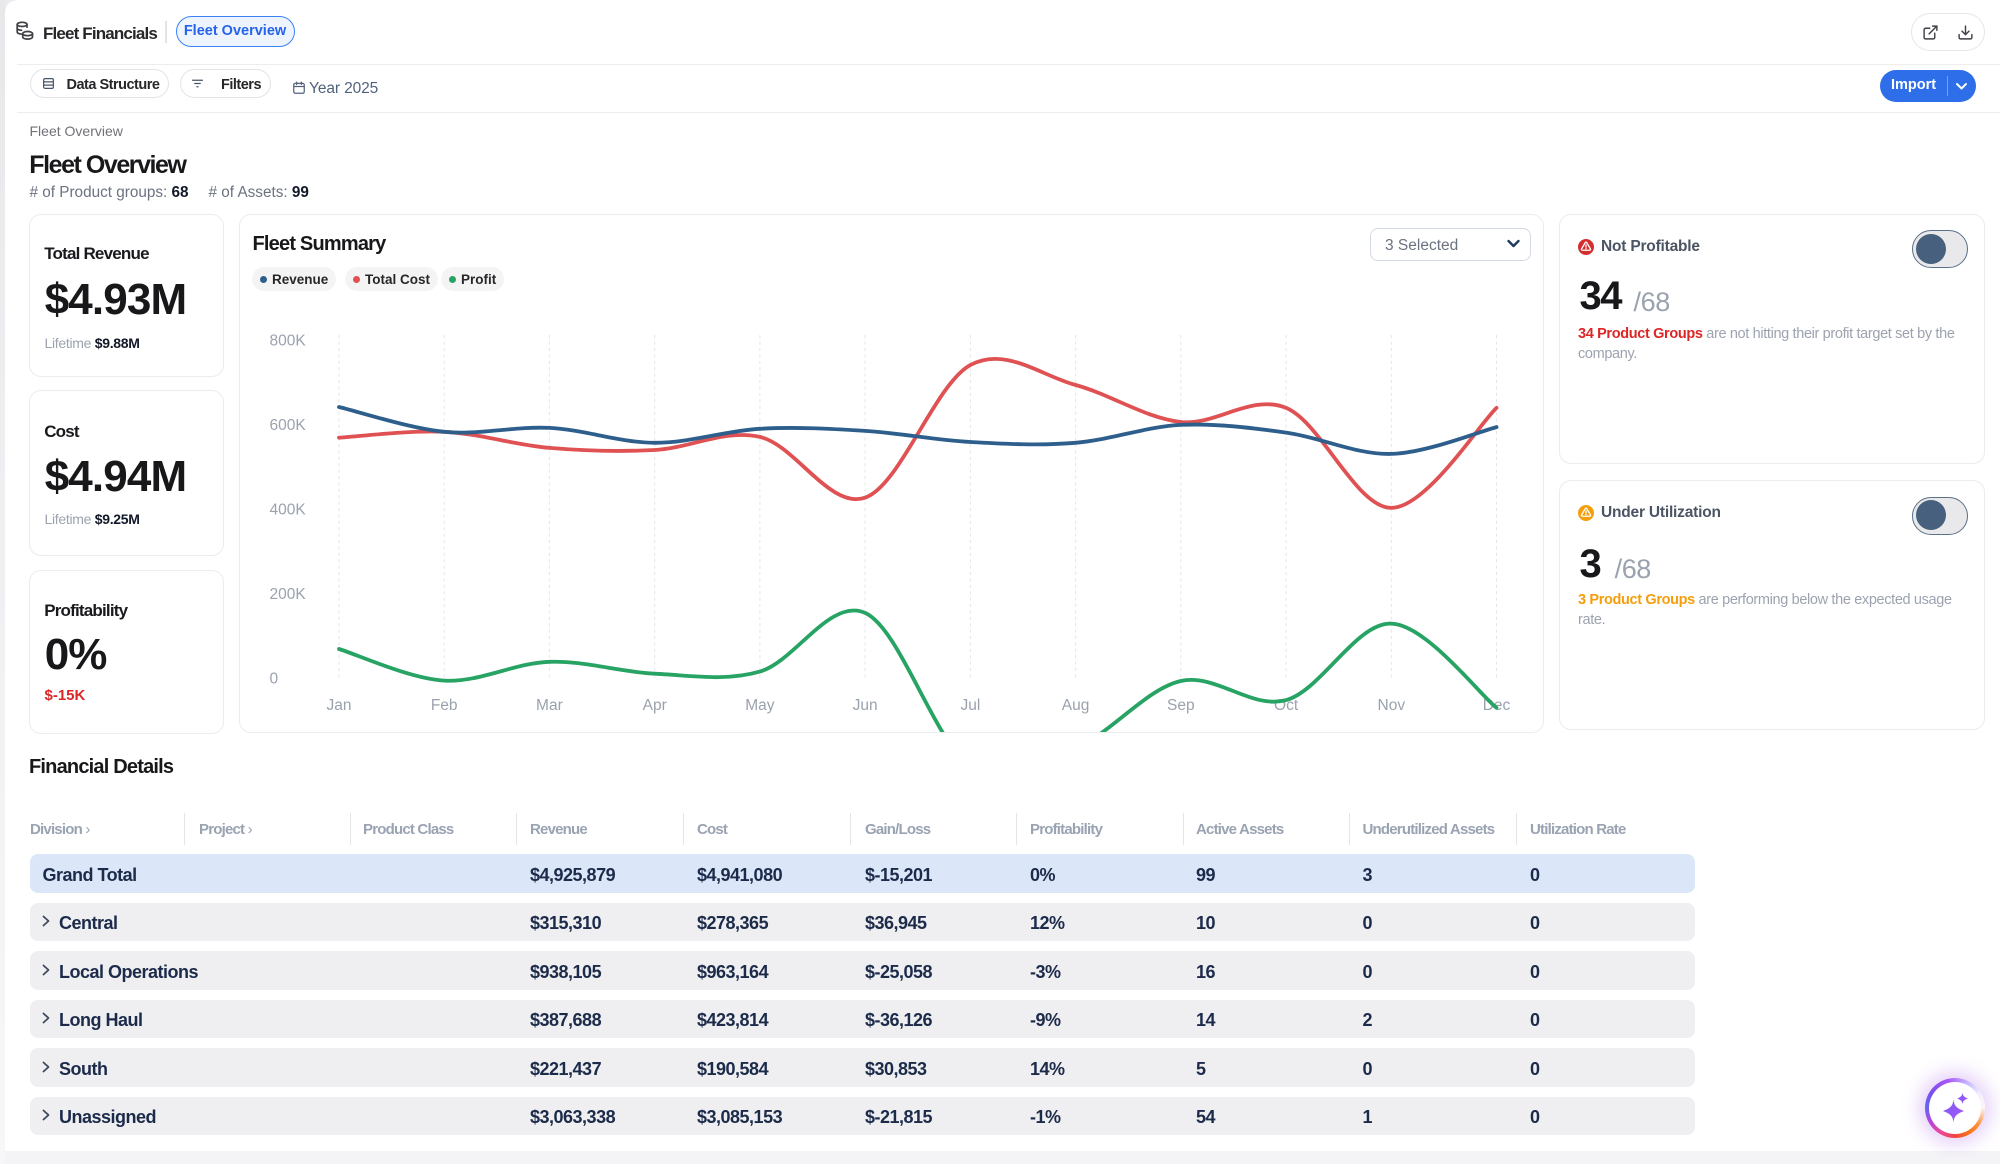 This screenshot has height=1164, width=2000. Describe the element at coordinates (654, 705) in the screenshot. I see `svg-text: Apr` at that location.